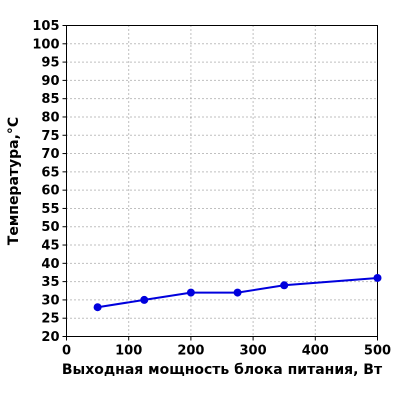  I want to click on x-axis-title: Выходная мощность блока питания, Вт, so click(222, 370).